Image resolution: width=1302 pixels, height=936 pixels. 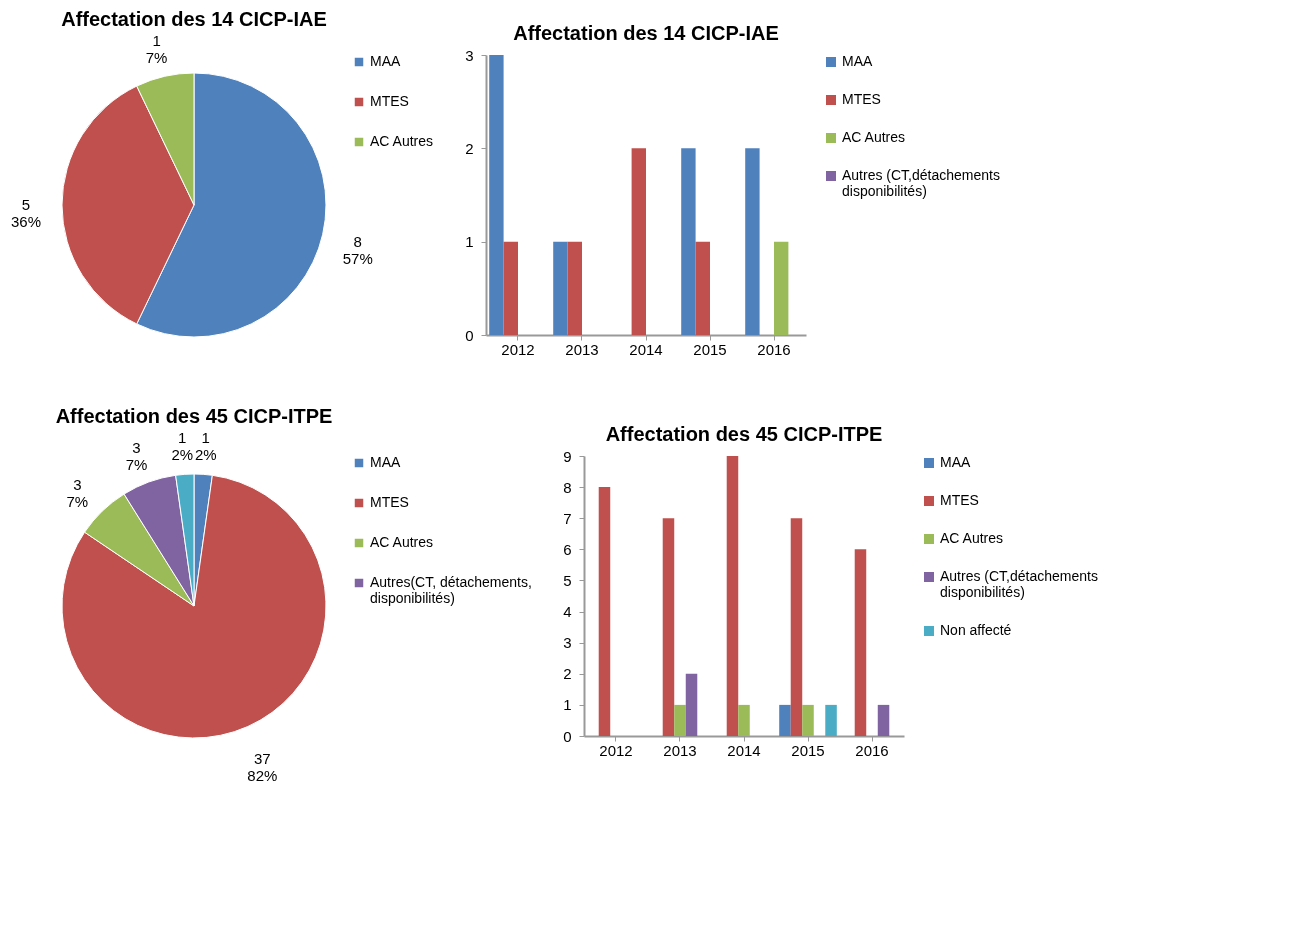 What do you see at coordinates (357, 250) in the screenshot?
I see `data-label: 8 57%` at bounding box center [357, 250].